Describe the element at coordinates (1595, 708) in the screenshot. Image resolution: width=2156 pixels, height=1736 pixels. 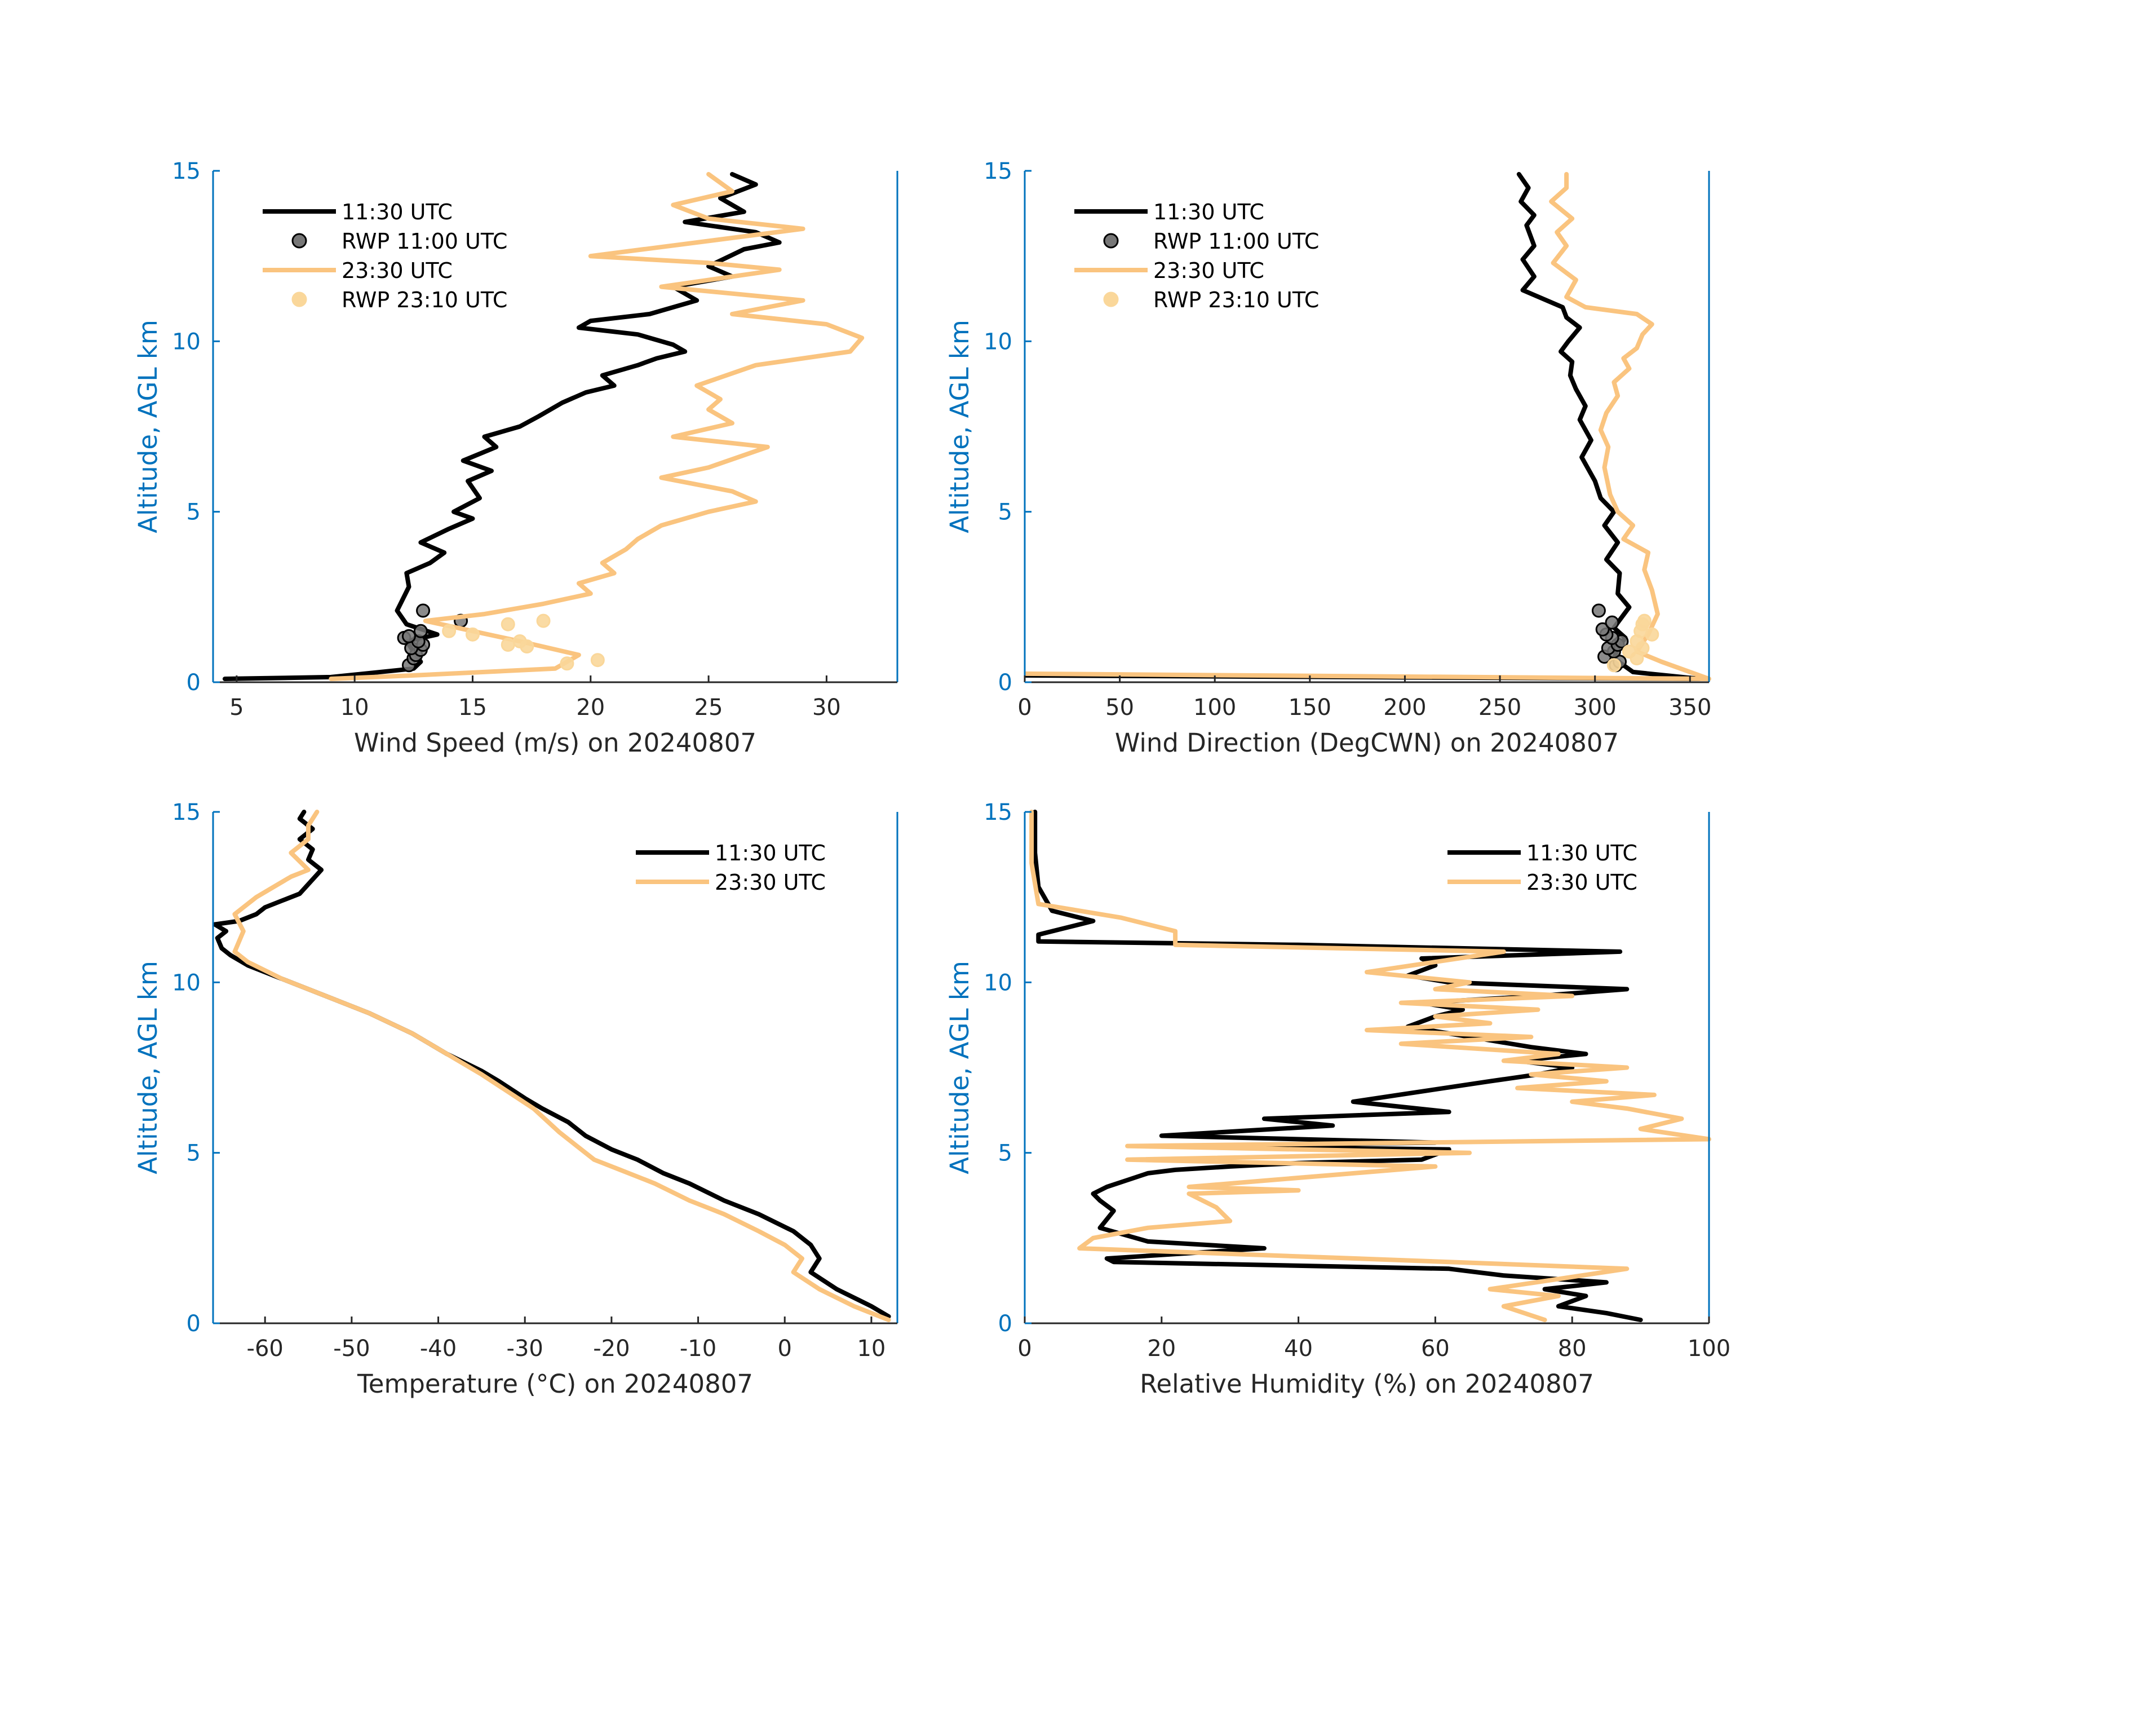
I see `x-tick-label: 300` at that location.